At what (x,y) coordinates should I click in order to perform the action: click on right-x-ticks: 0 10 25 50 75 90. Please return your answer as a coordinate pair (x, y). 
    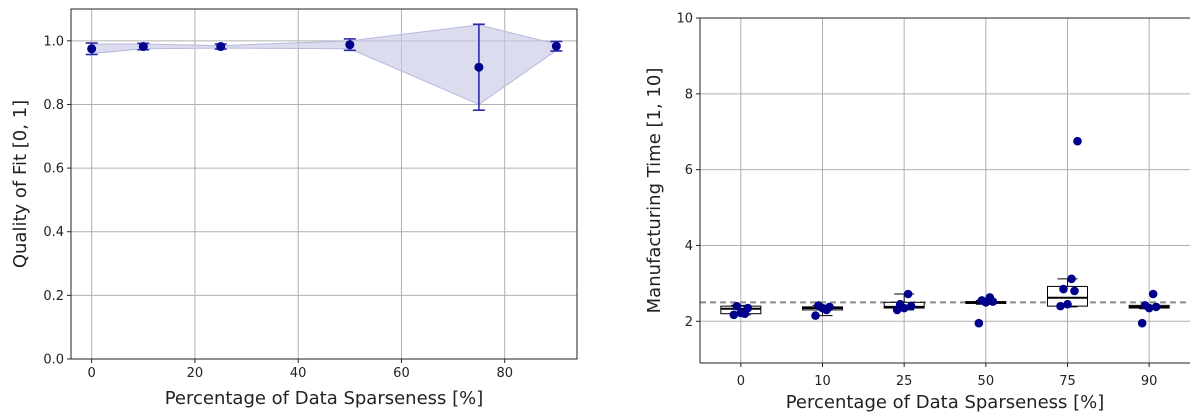
    Looking at the image, I should click on (947, 376).